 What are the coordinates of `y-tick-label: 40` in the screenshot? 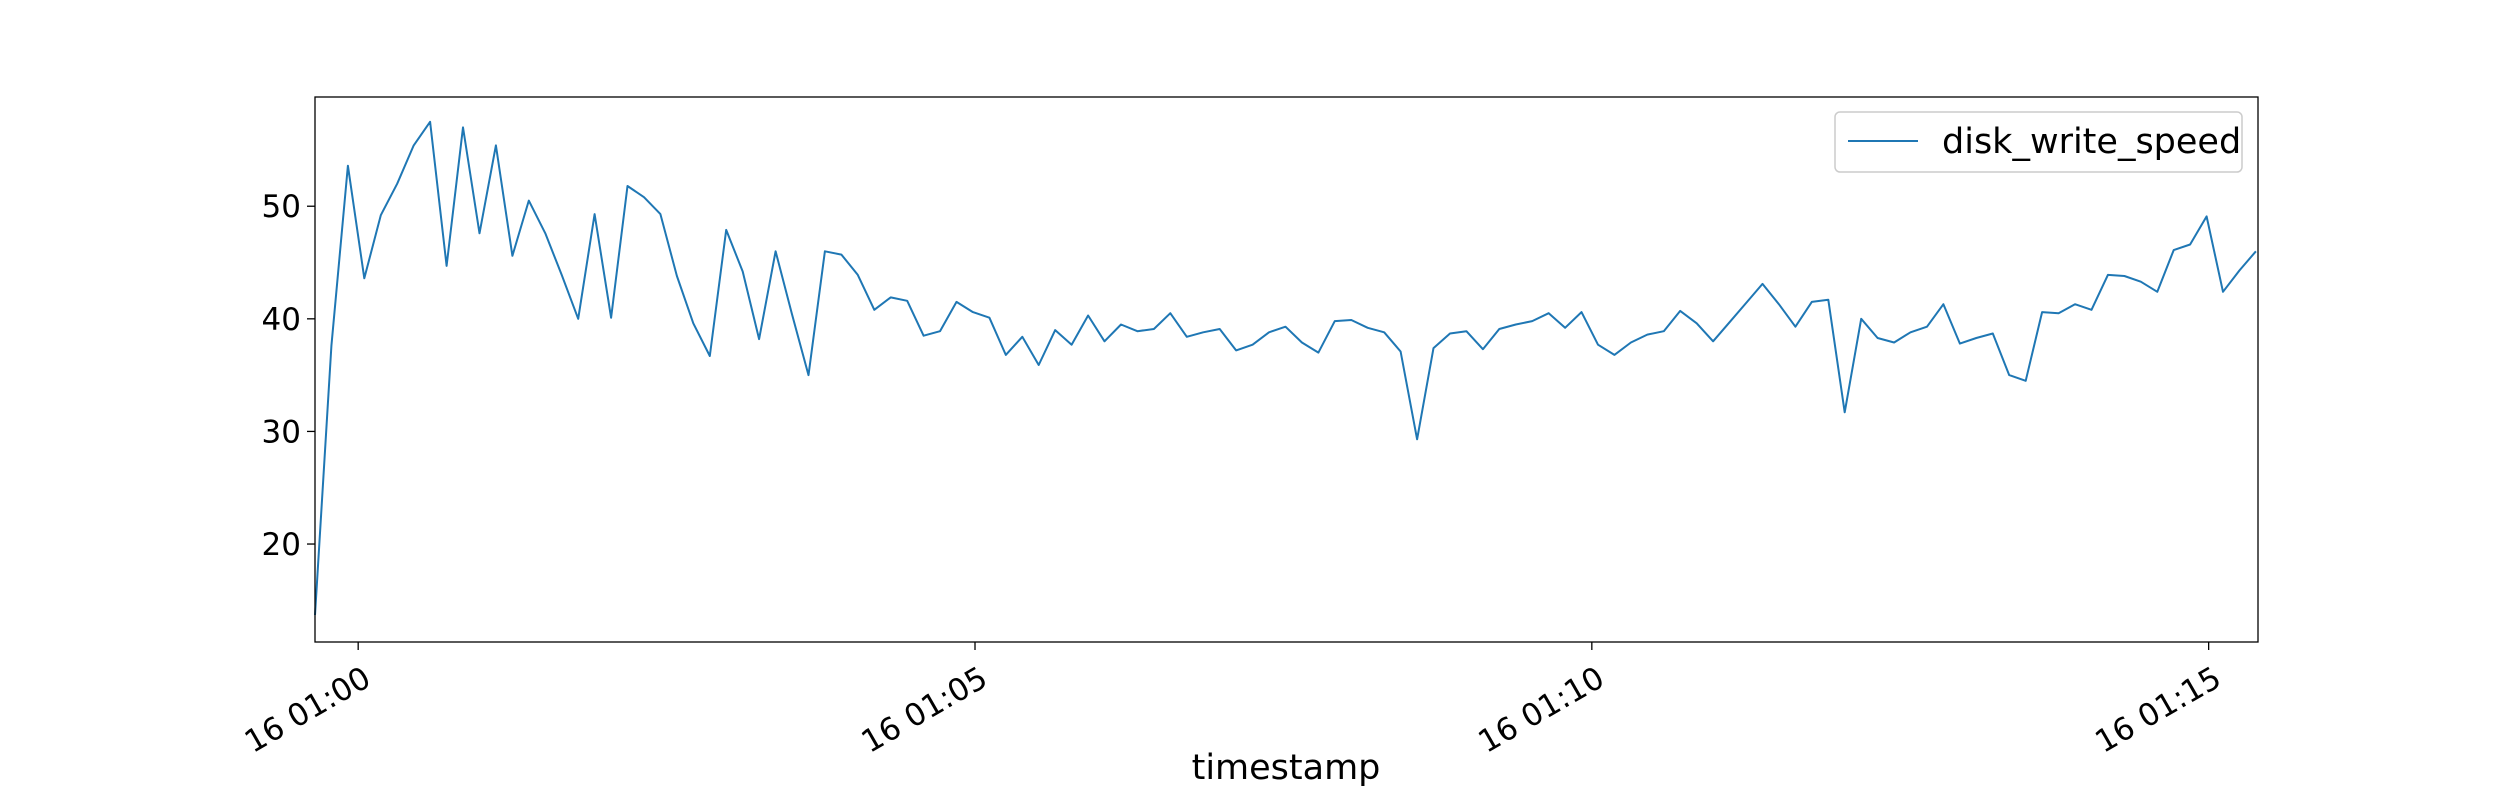 It's located at (281, 320).